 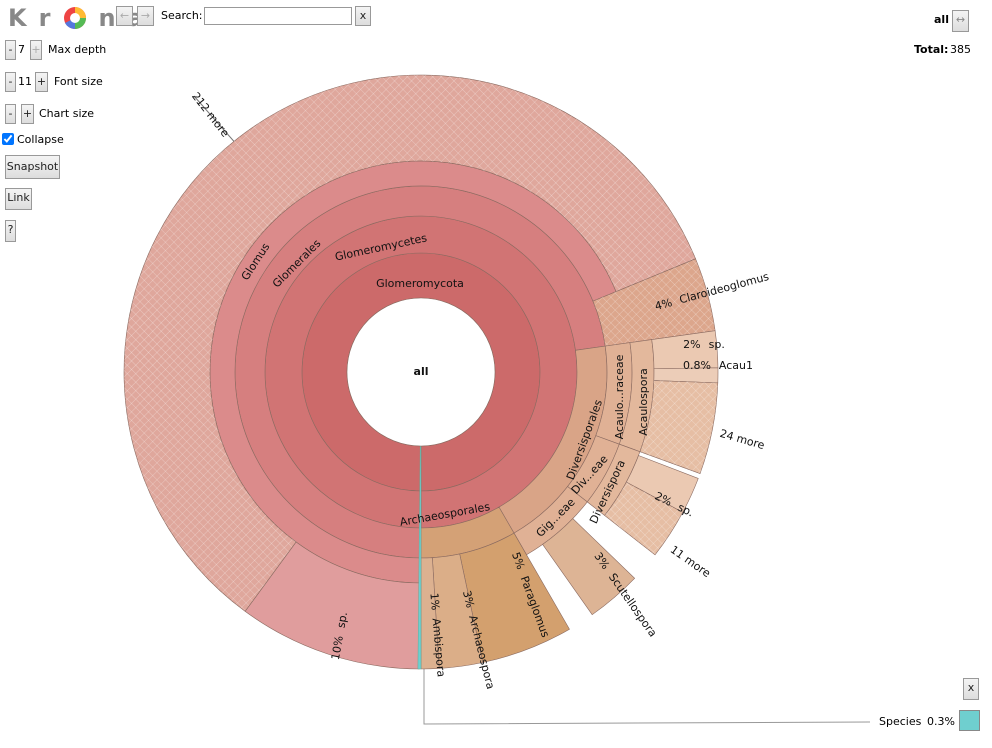 I want to click on size-label: Chart size, so click(x=67, y=113).